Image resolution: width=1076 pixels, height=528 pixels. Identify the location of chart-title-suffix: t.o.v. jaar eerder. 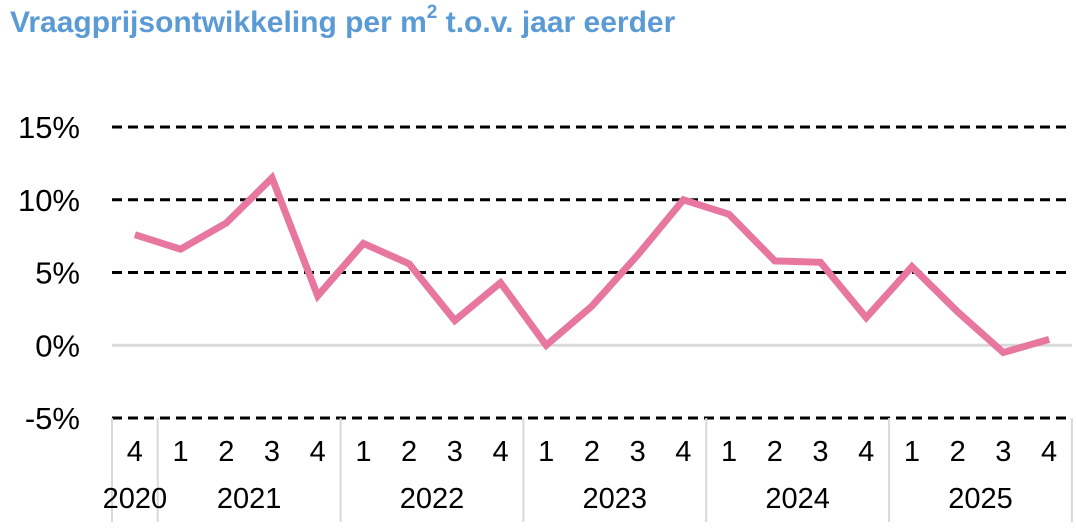
(556, 22).